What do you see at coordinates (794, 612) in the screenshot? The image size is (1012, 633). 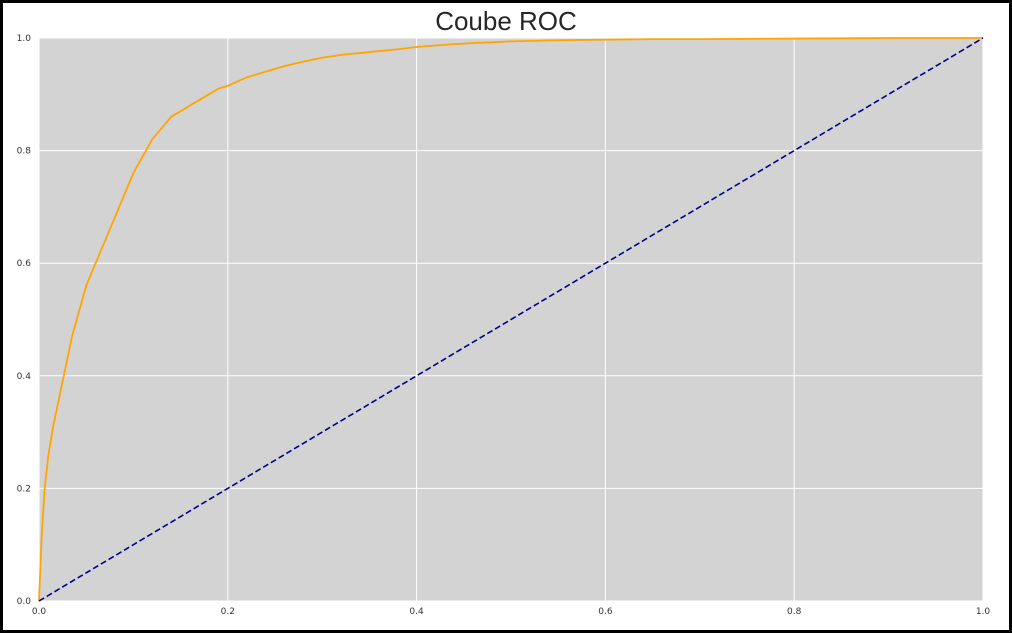 I see `x-tick-label: 0.8` at bounding box center [794, 612].